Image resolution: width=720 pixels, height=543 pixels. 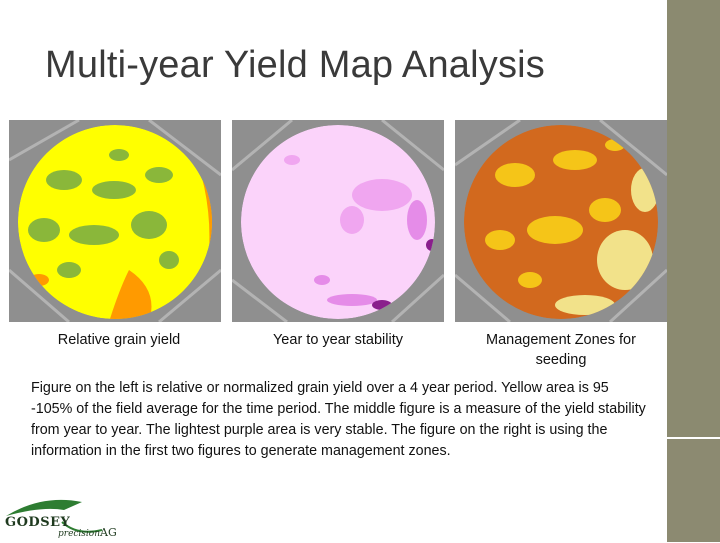 I want to click on svg-text: GODSEY, so click(x=37, y=522).